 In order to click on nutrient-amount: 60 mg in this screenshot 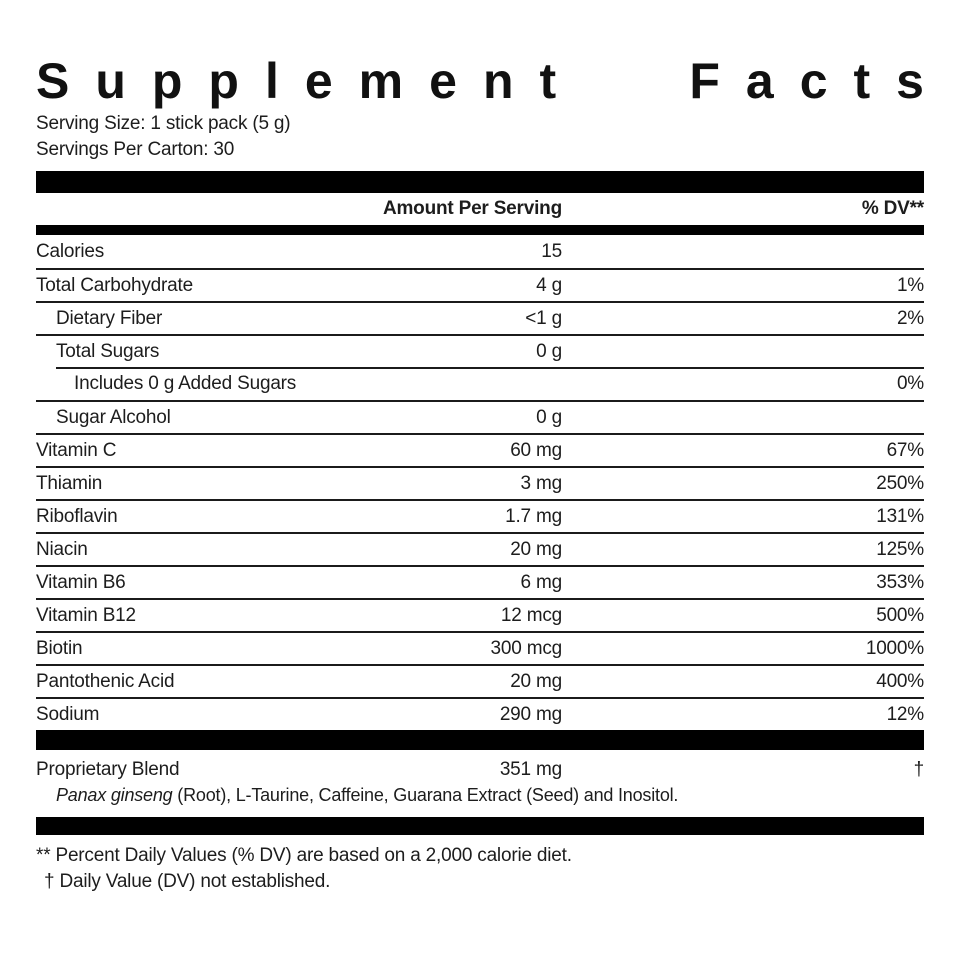, I will do `click(536, 450)`.